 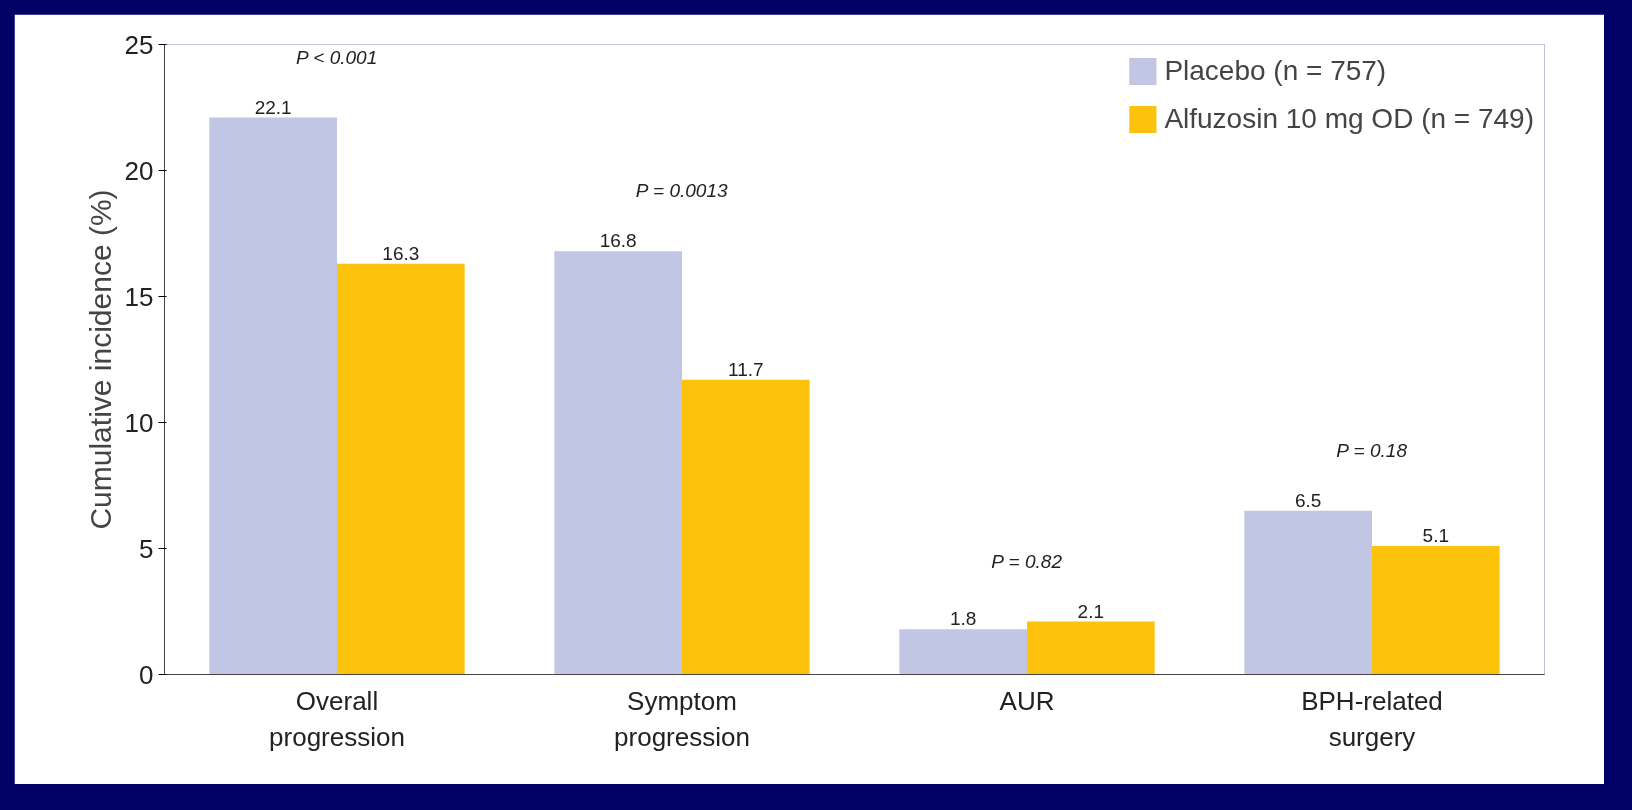 I want to click on y-tick-label: 15, so click(x=139, y=296).